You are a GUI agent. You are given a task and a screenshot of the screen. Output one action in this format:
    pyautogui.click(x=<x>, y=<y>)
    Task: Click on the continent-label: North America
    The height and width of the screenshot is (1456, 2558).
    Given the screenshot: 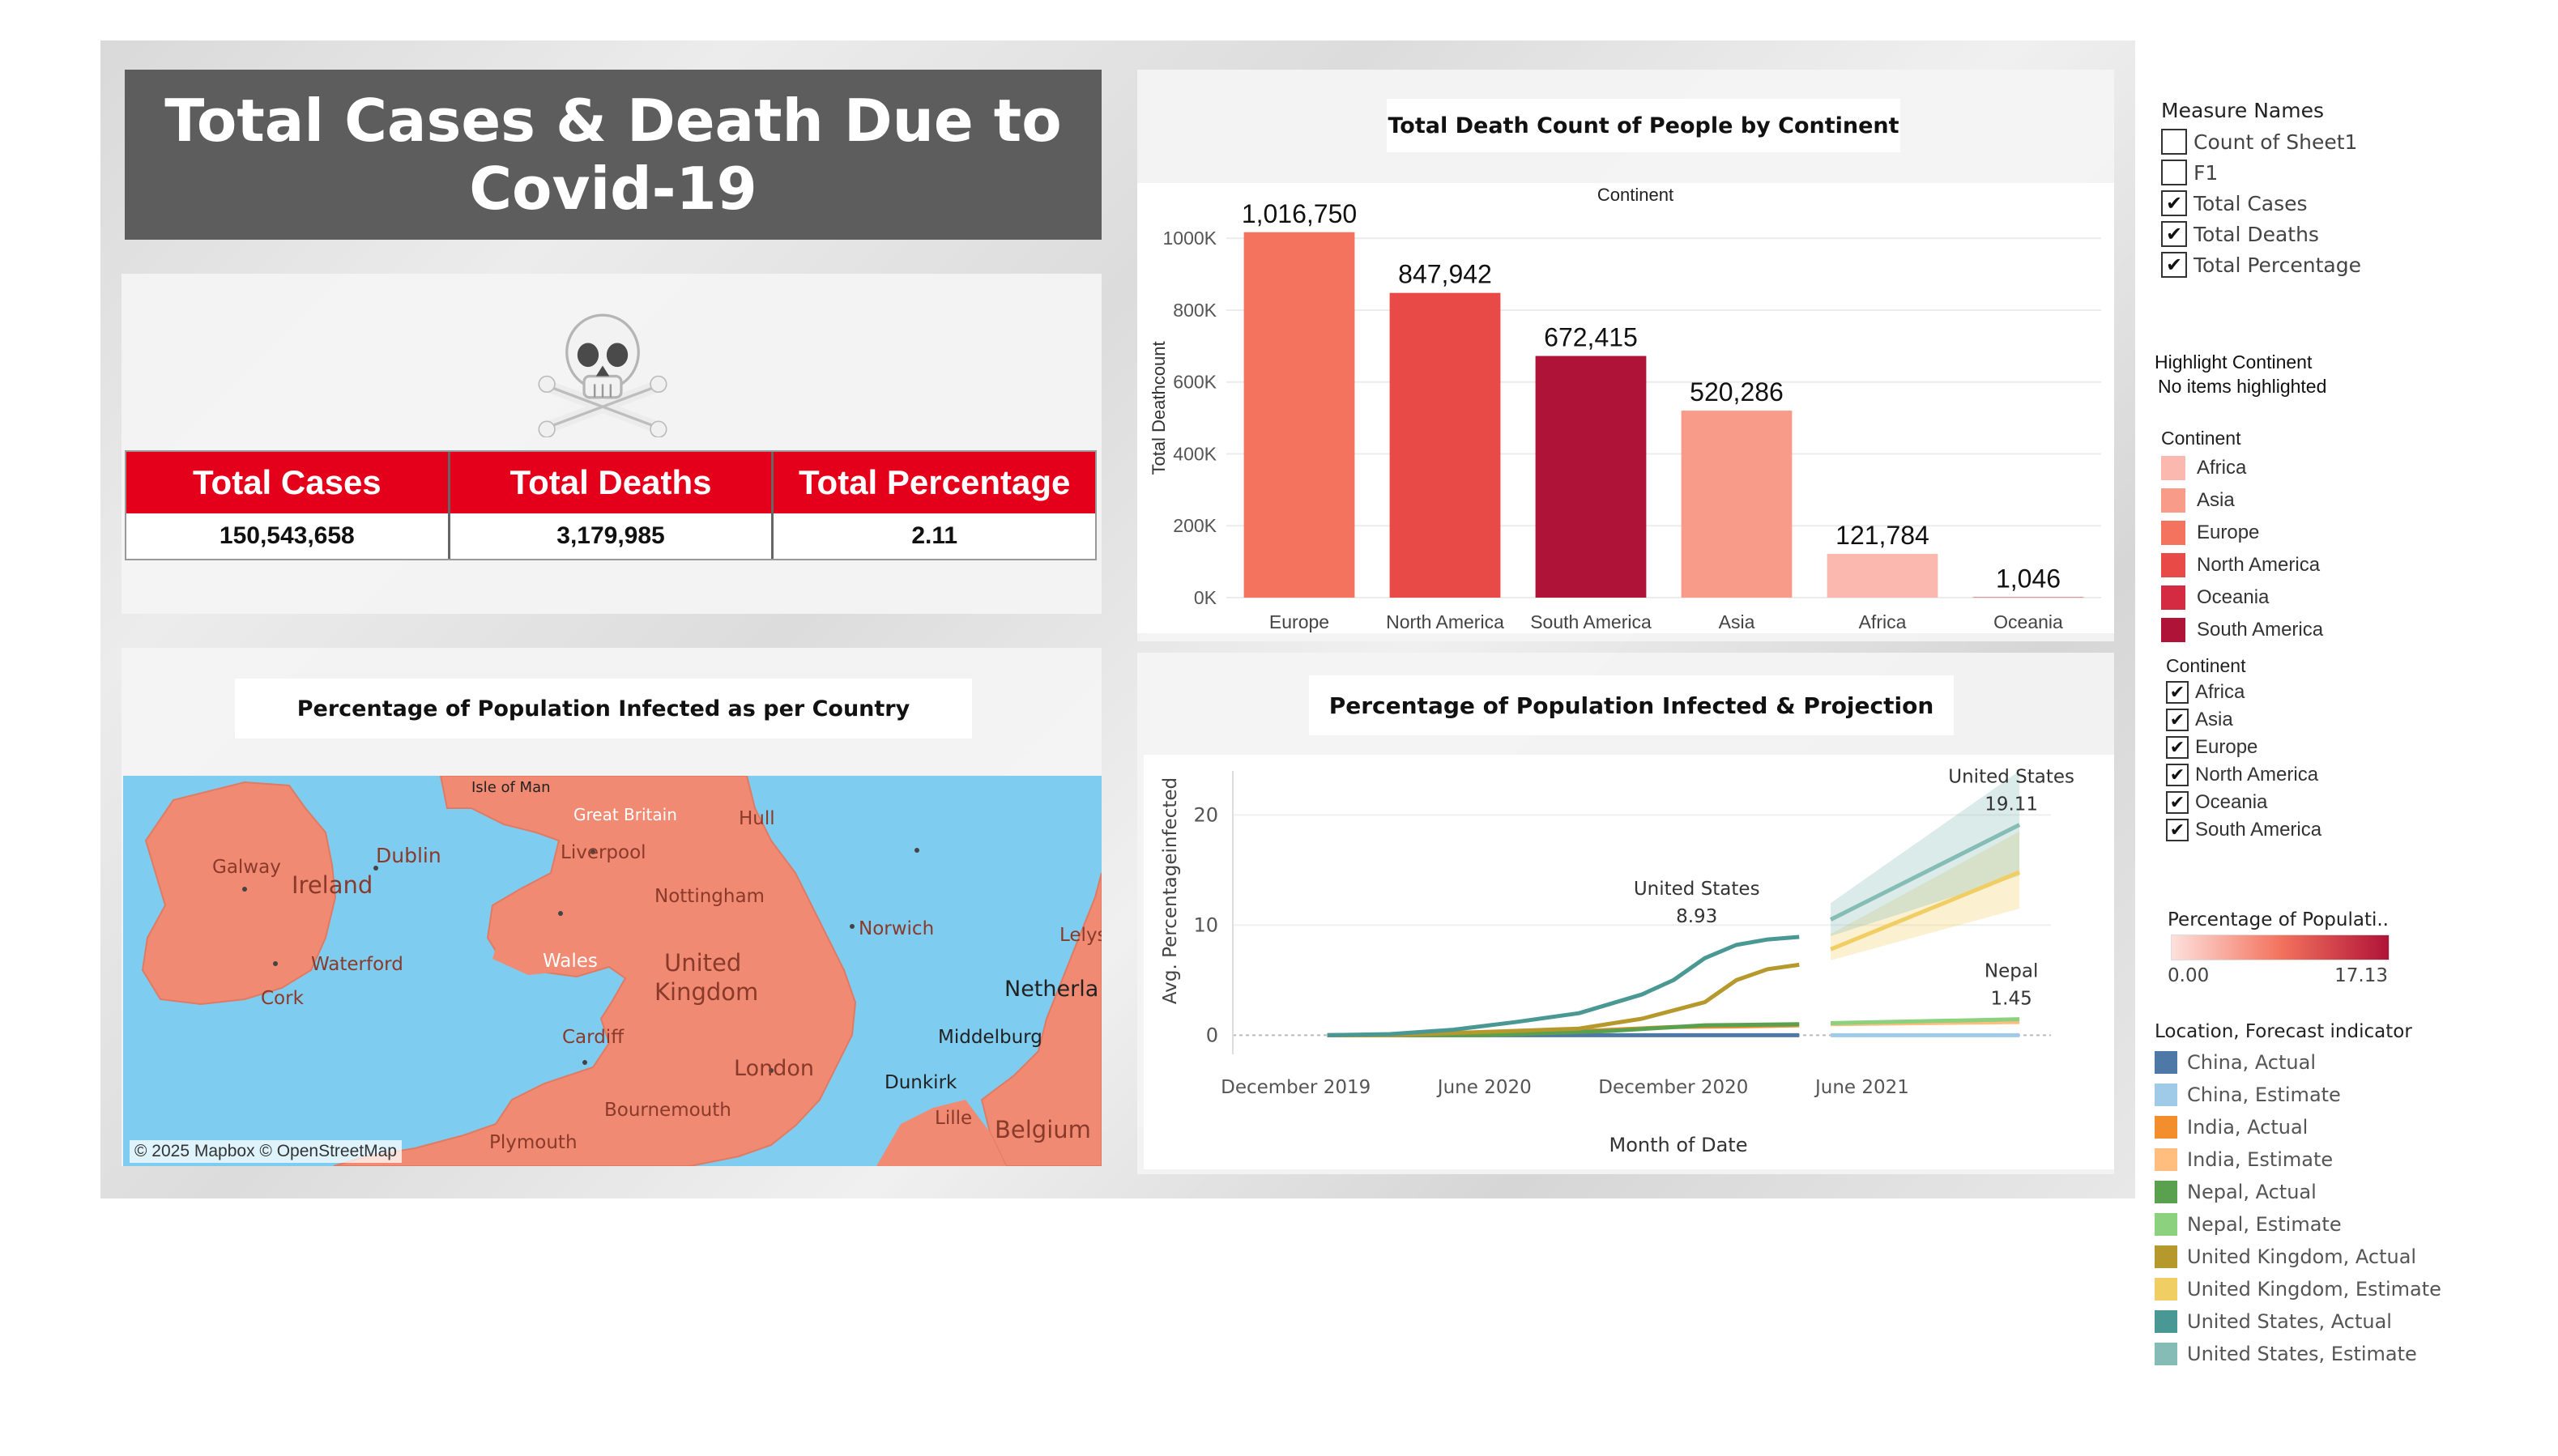 What is the action you would take?
    pyautogui.click(x=2259, y=565)
    